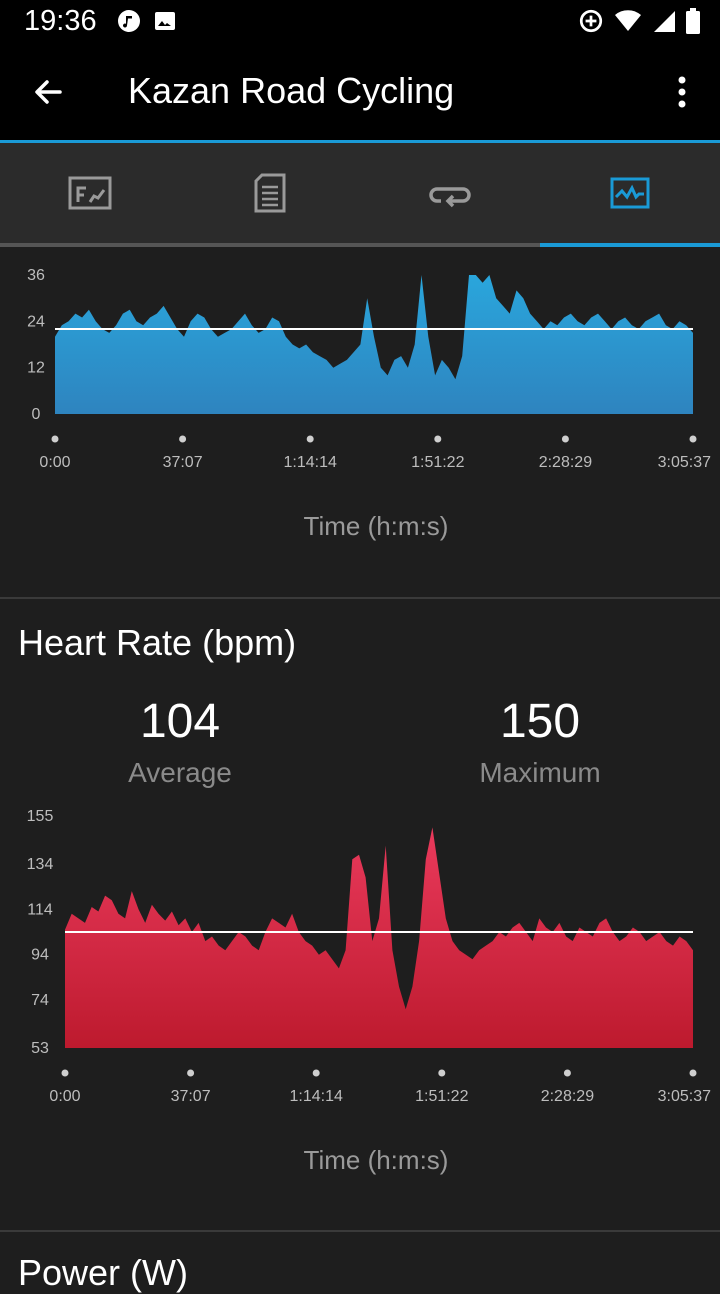  Describe the element at coordinates (291, 90) in the screenshot. I see `page-title: Kazan Road Cycling` at that location.